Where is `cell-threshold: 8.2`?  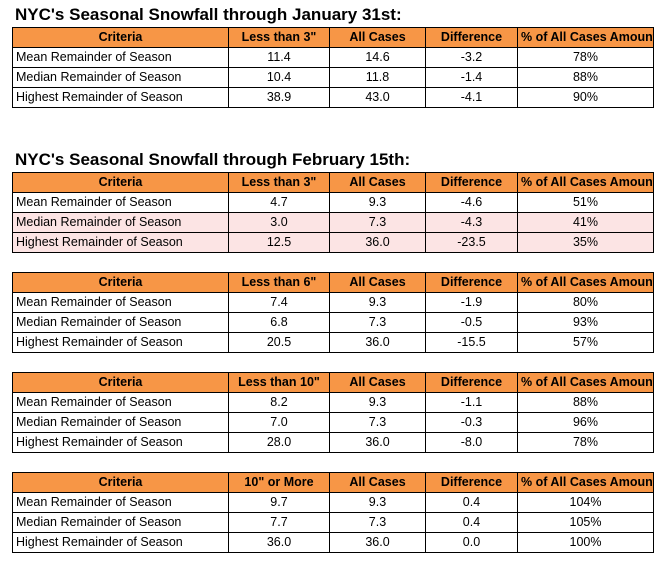 cell-threshold: 8.2 is located at coordinates (279, 402).